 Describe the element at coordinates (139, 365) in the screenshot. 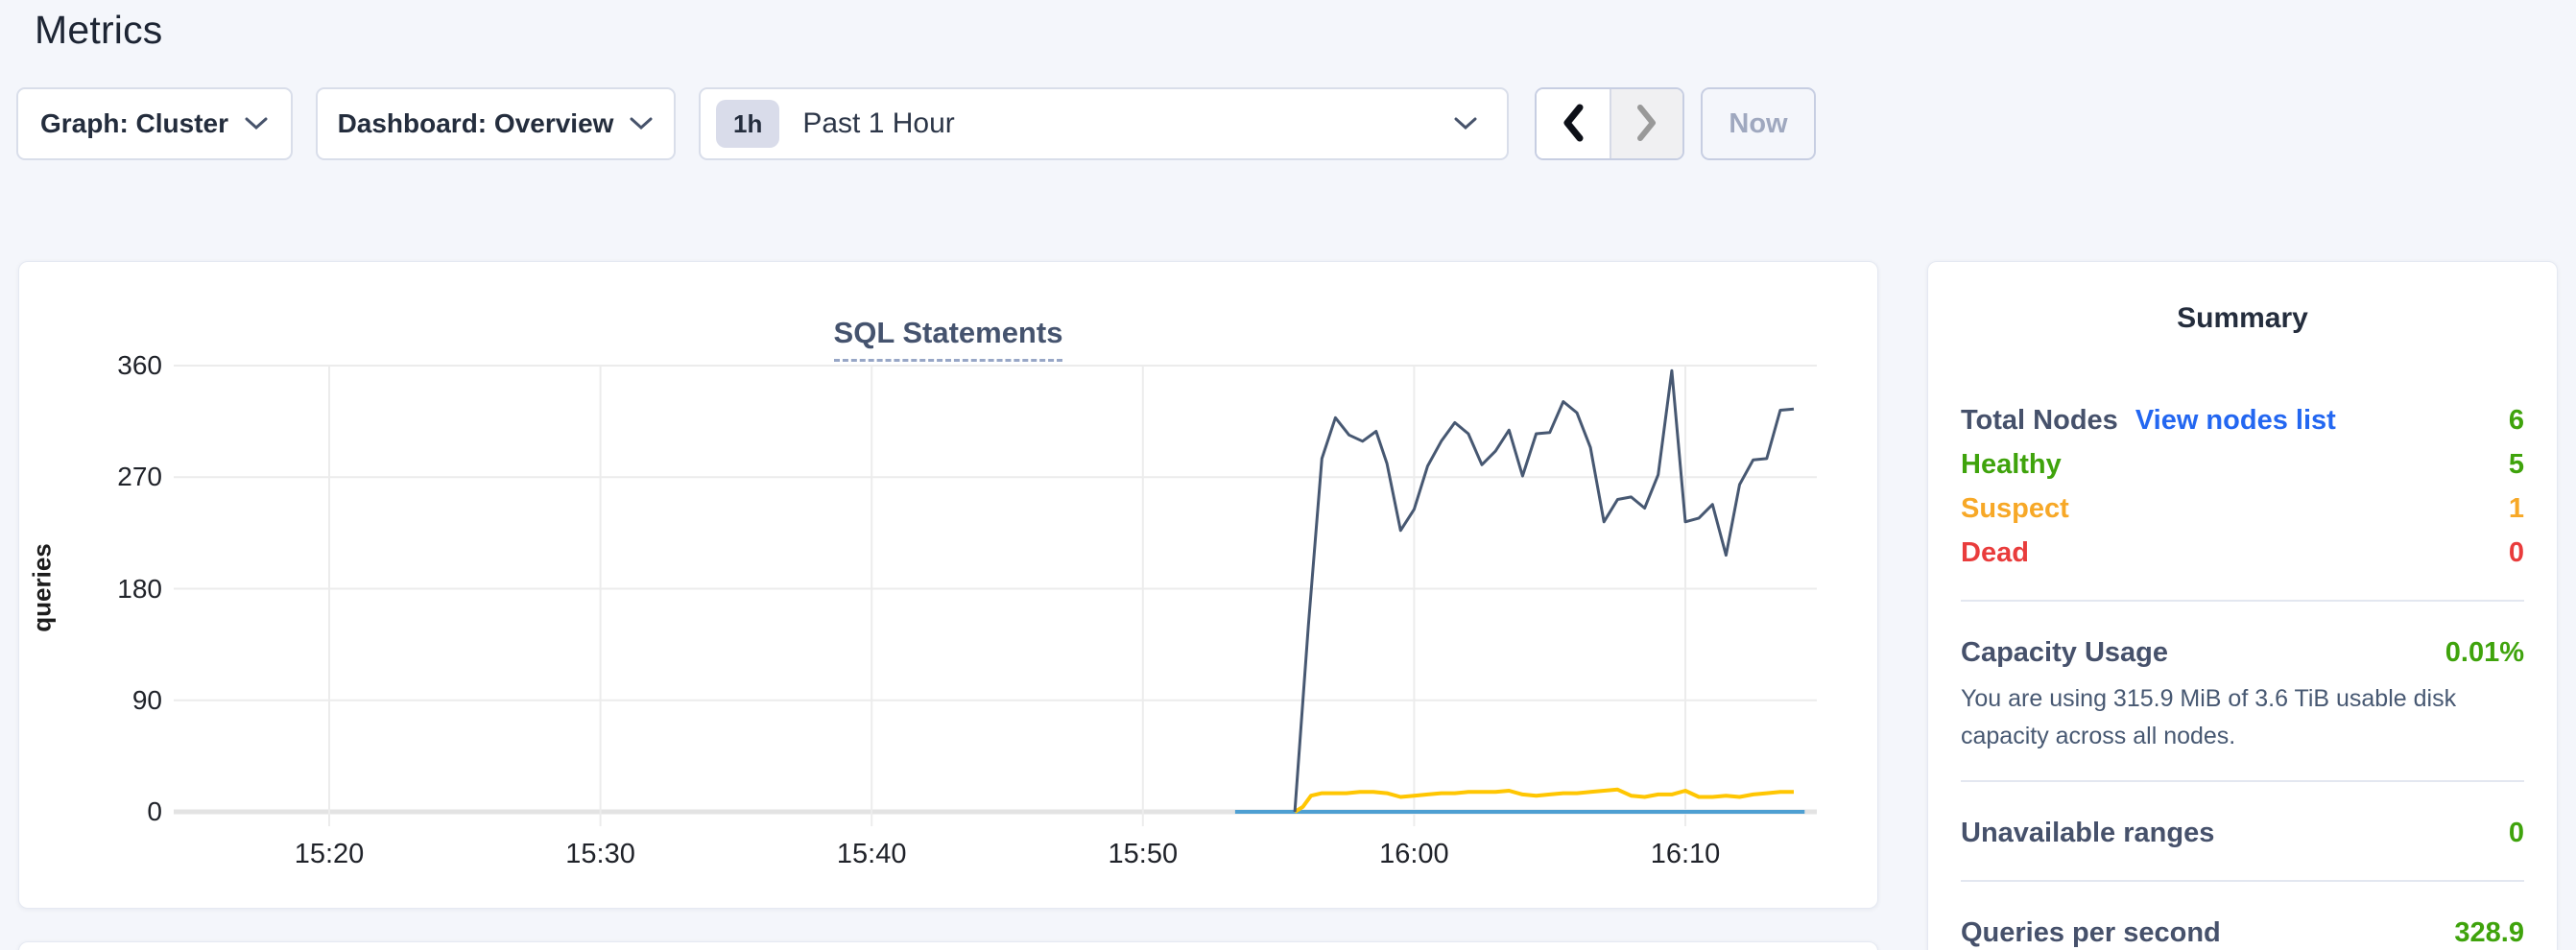

I see `y-tick-label: 360` at that location.